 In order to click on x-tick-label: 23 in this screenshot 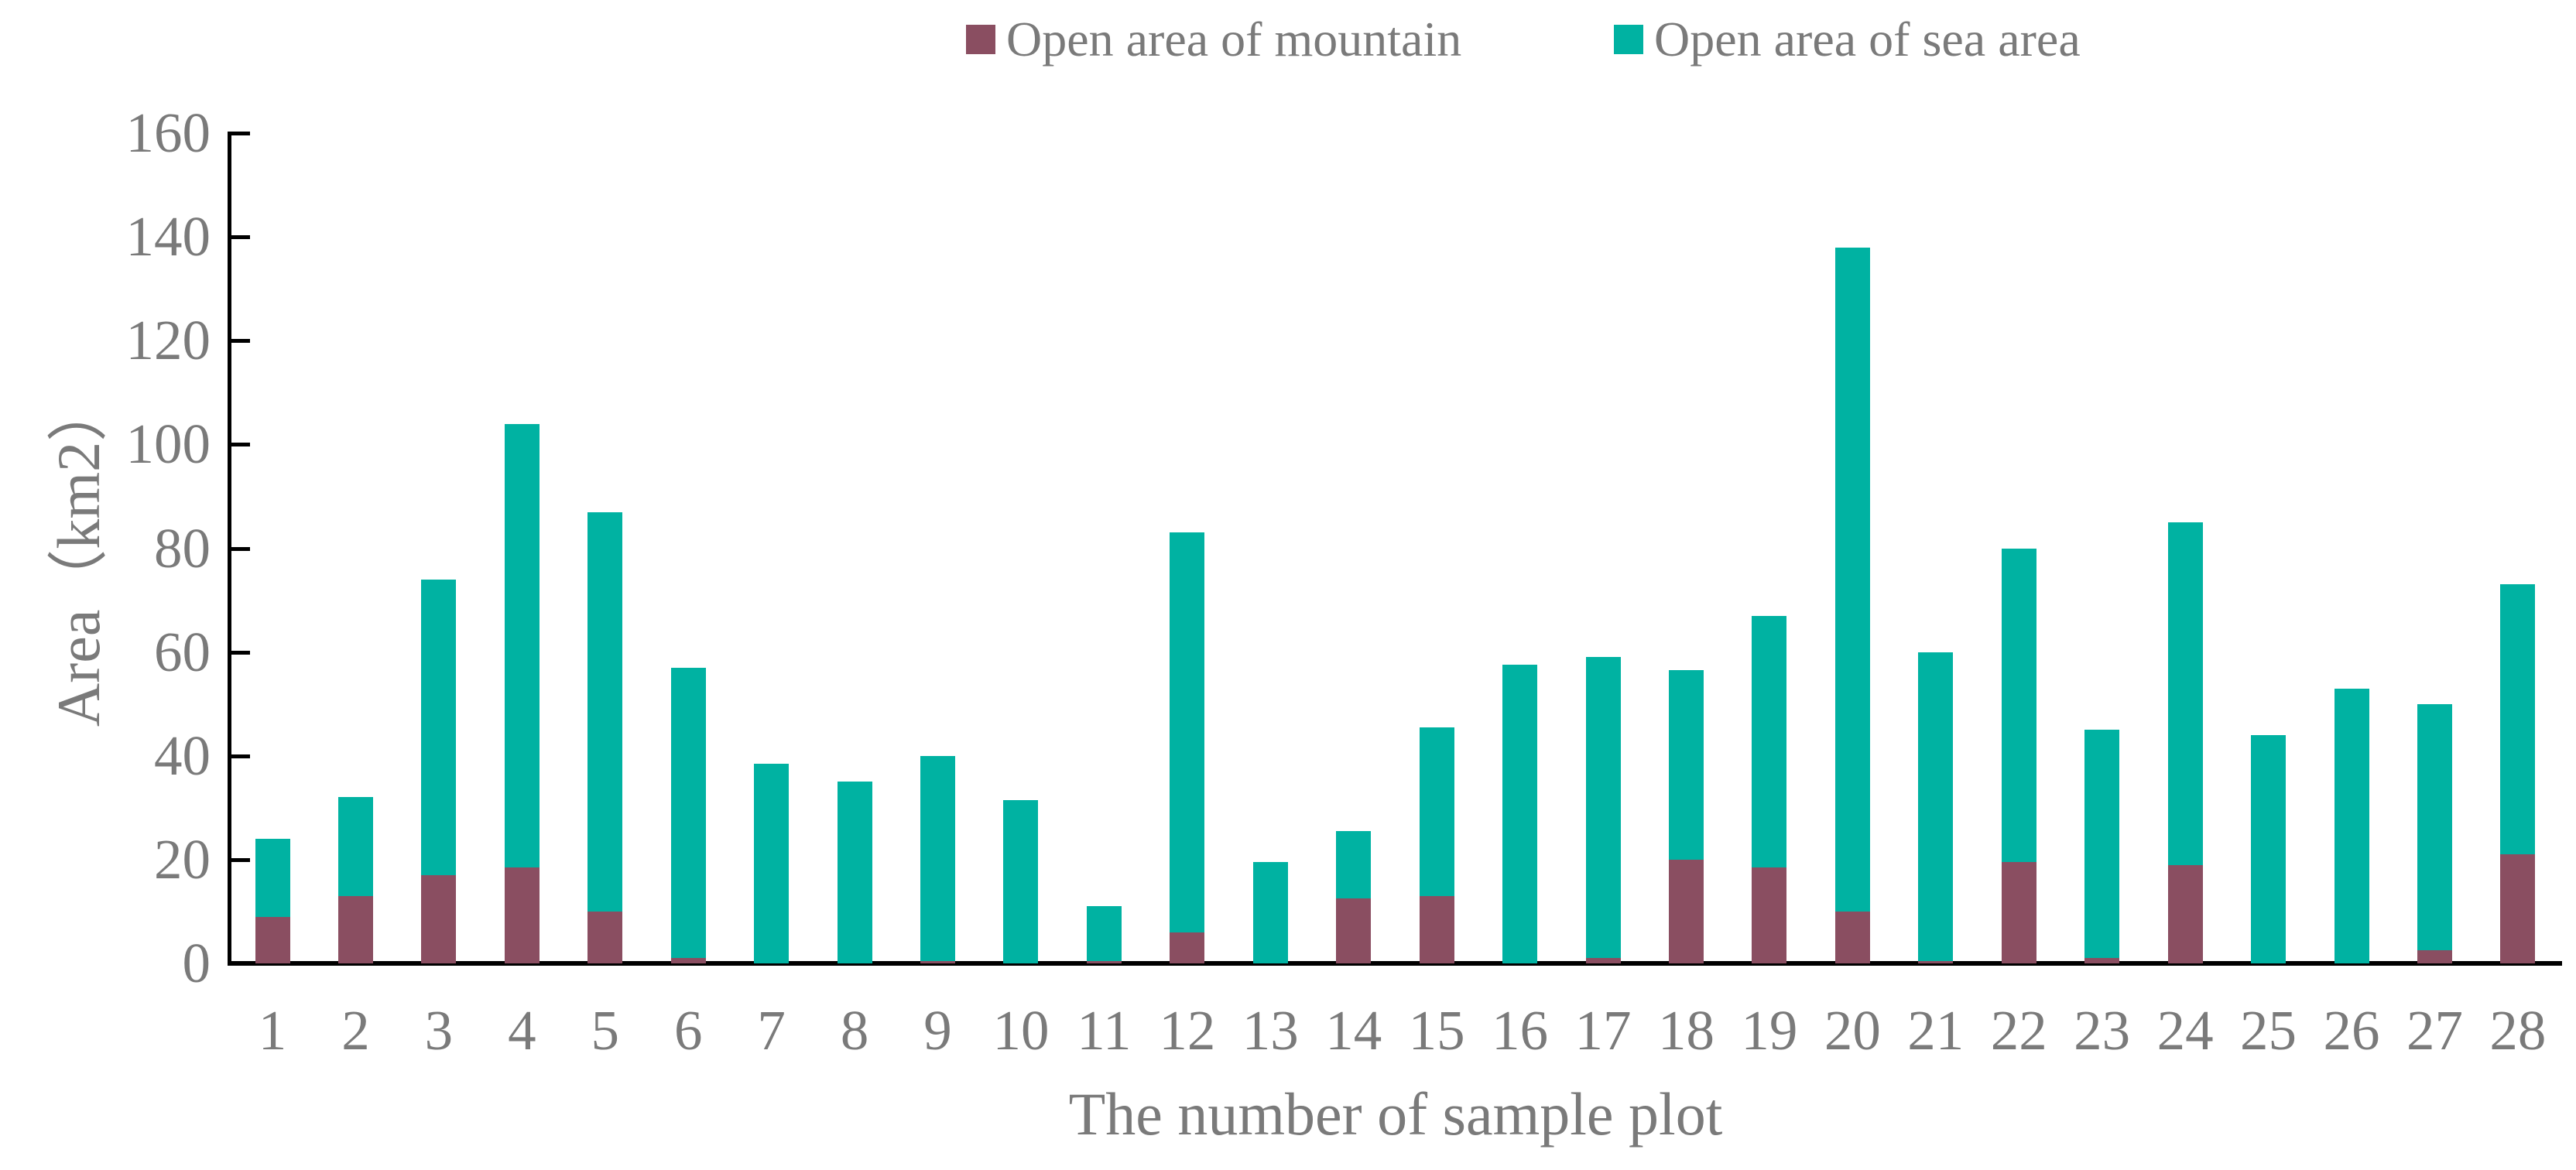, I will do `click(2102, 1031)`.